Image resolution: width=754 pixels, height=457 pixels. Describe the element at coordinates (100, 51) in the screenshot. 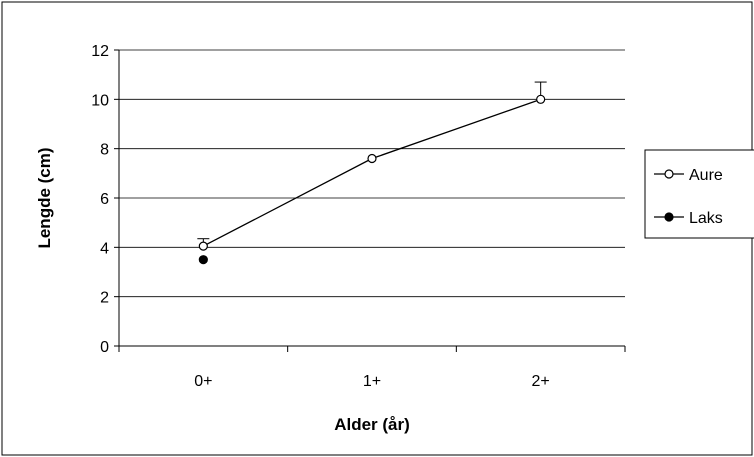

I see `y-tick-label: 12` at that location.